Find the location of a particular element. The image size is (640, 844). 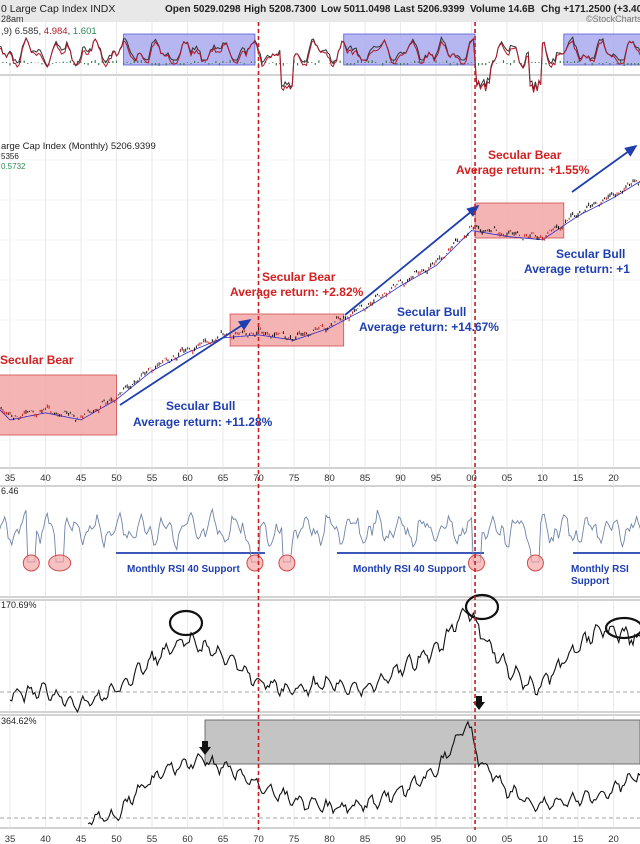

peak-arrow-shaft is located at coordinates (479, 699).